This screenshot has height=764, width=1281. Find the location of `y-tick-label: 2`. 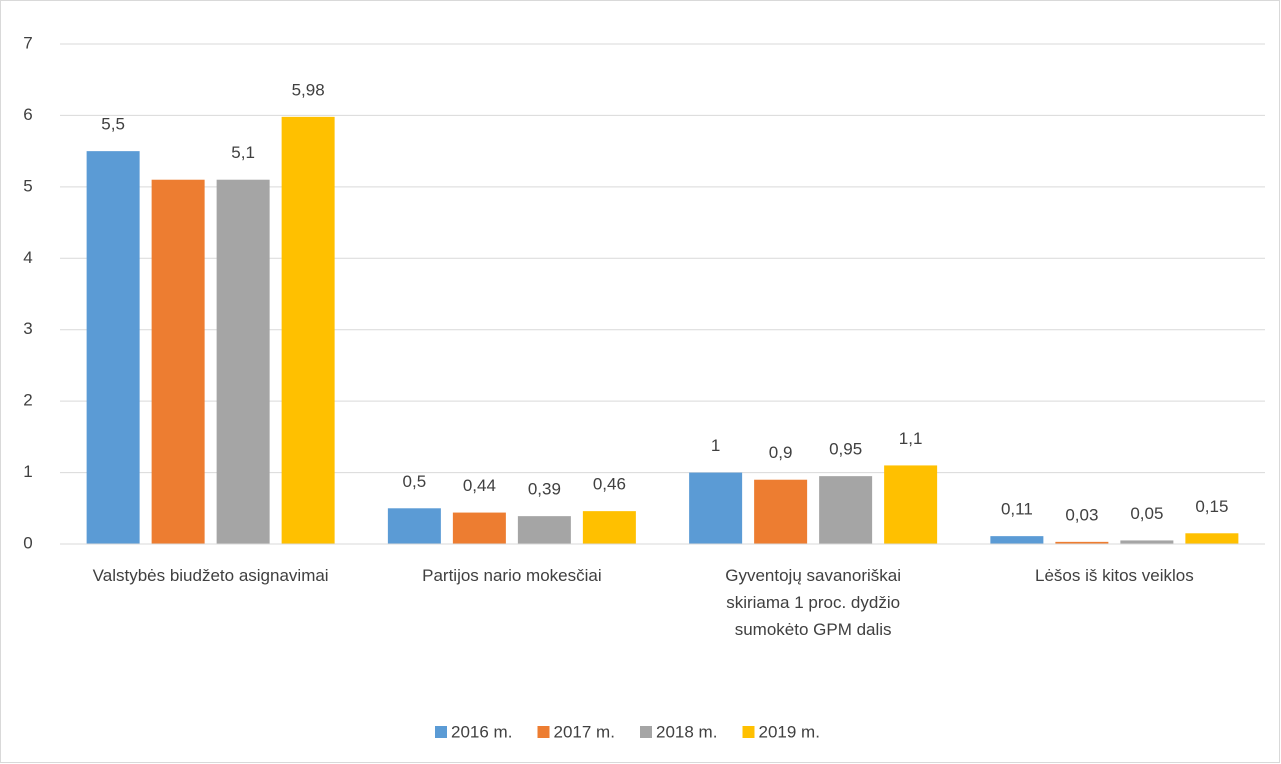

y-tick-label: 2 is located at coordinates (27, 400).